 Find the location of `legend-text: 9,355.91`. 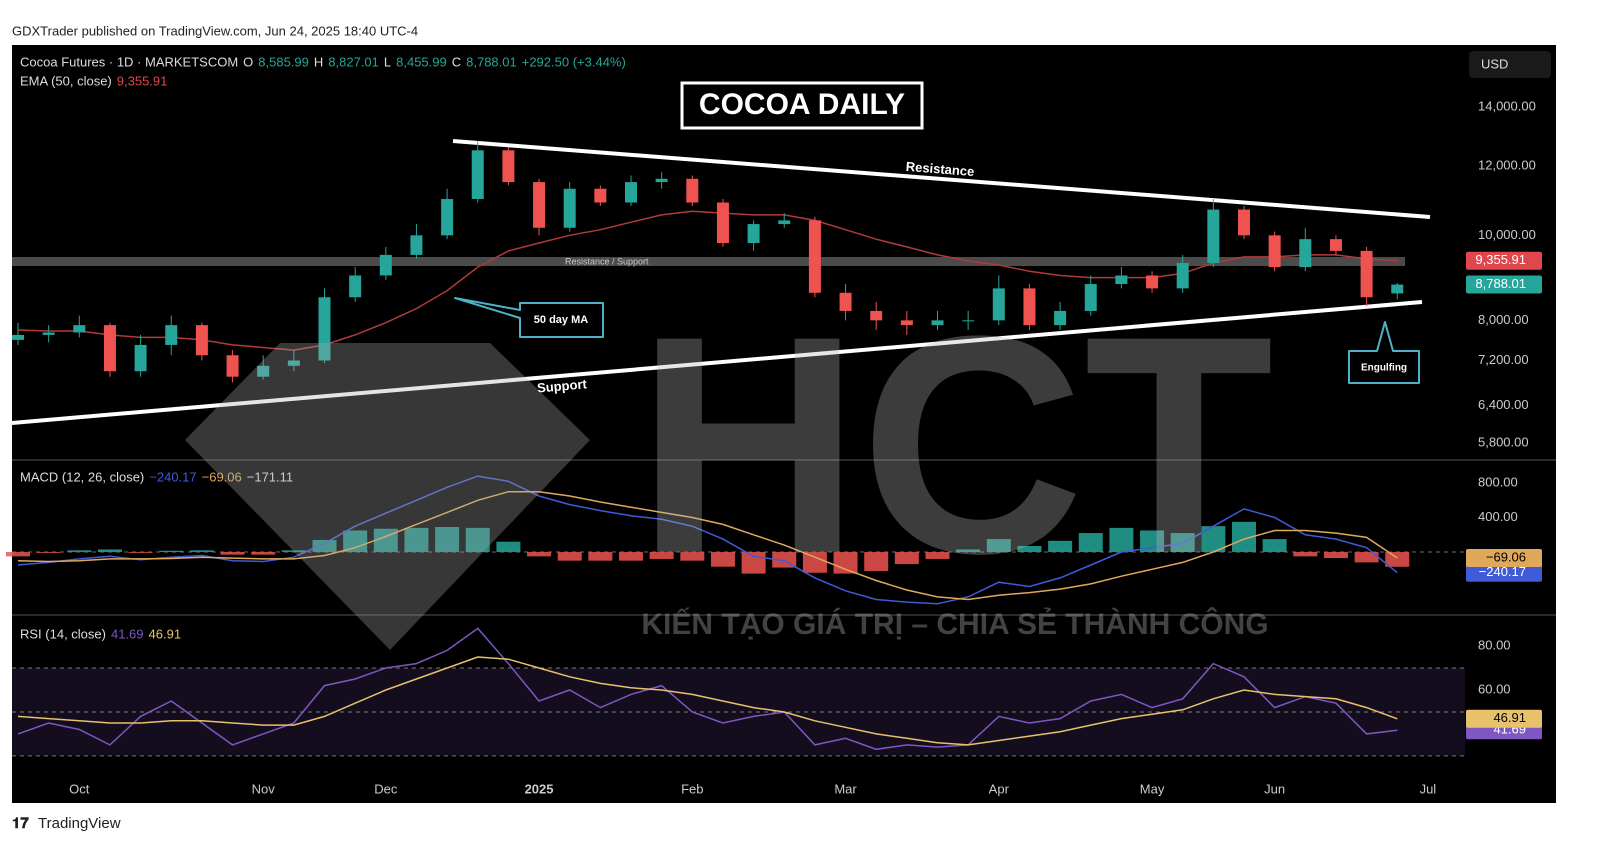

legend-text: 9,355.91 is located at coordinates (142, 80).